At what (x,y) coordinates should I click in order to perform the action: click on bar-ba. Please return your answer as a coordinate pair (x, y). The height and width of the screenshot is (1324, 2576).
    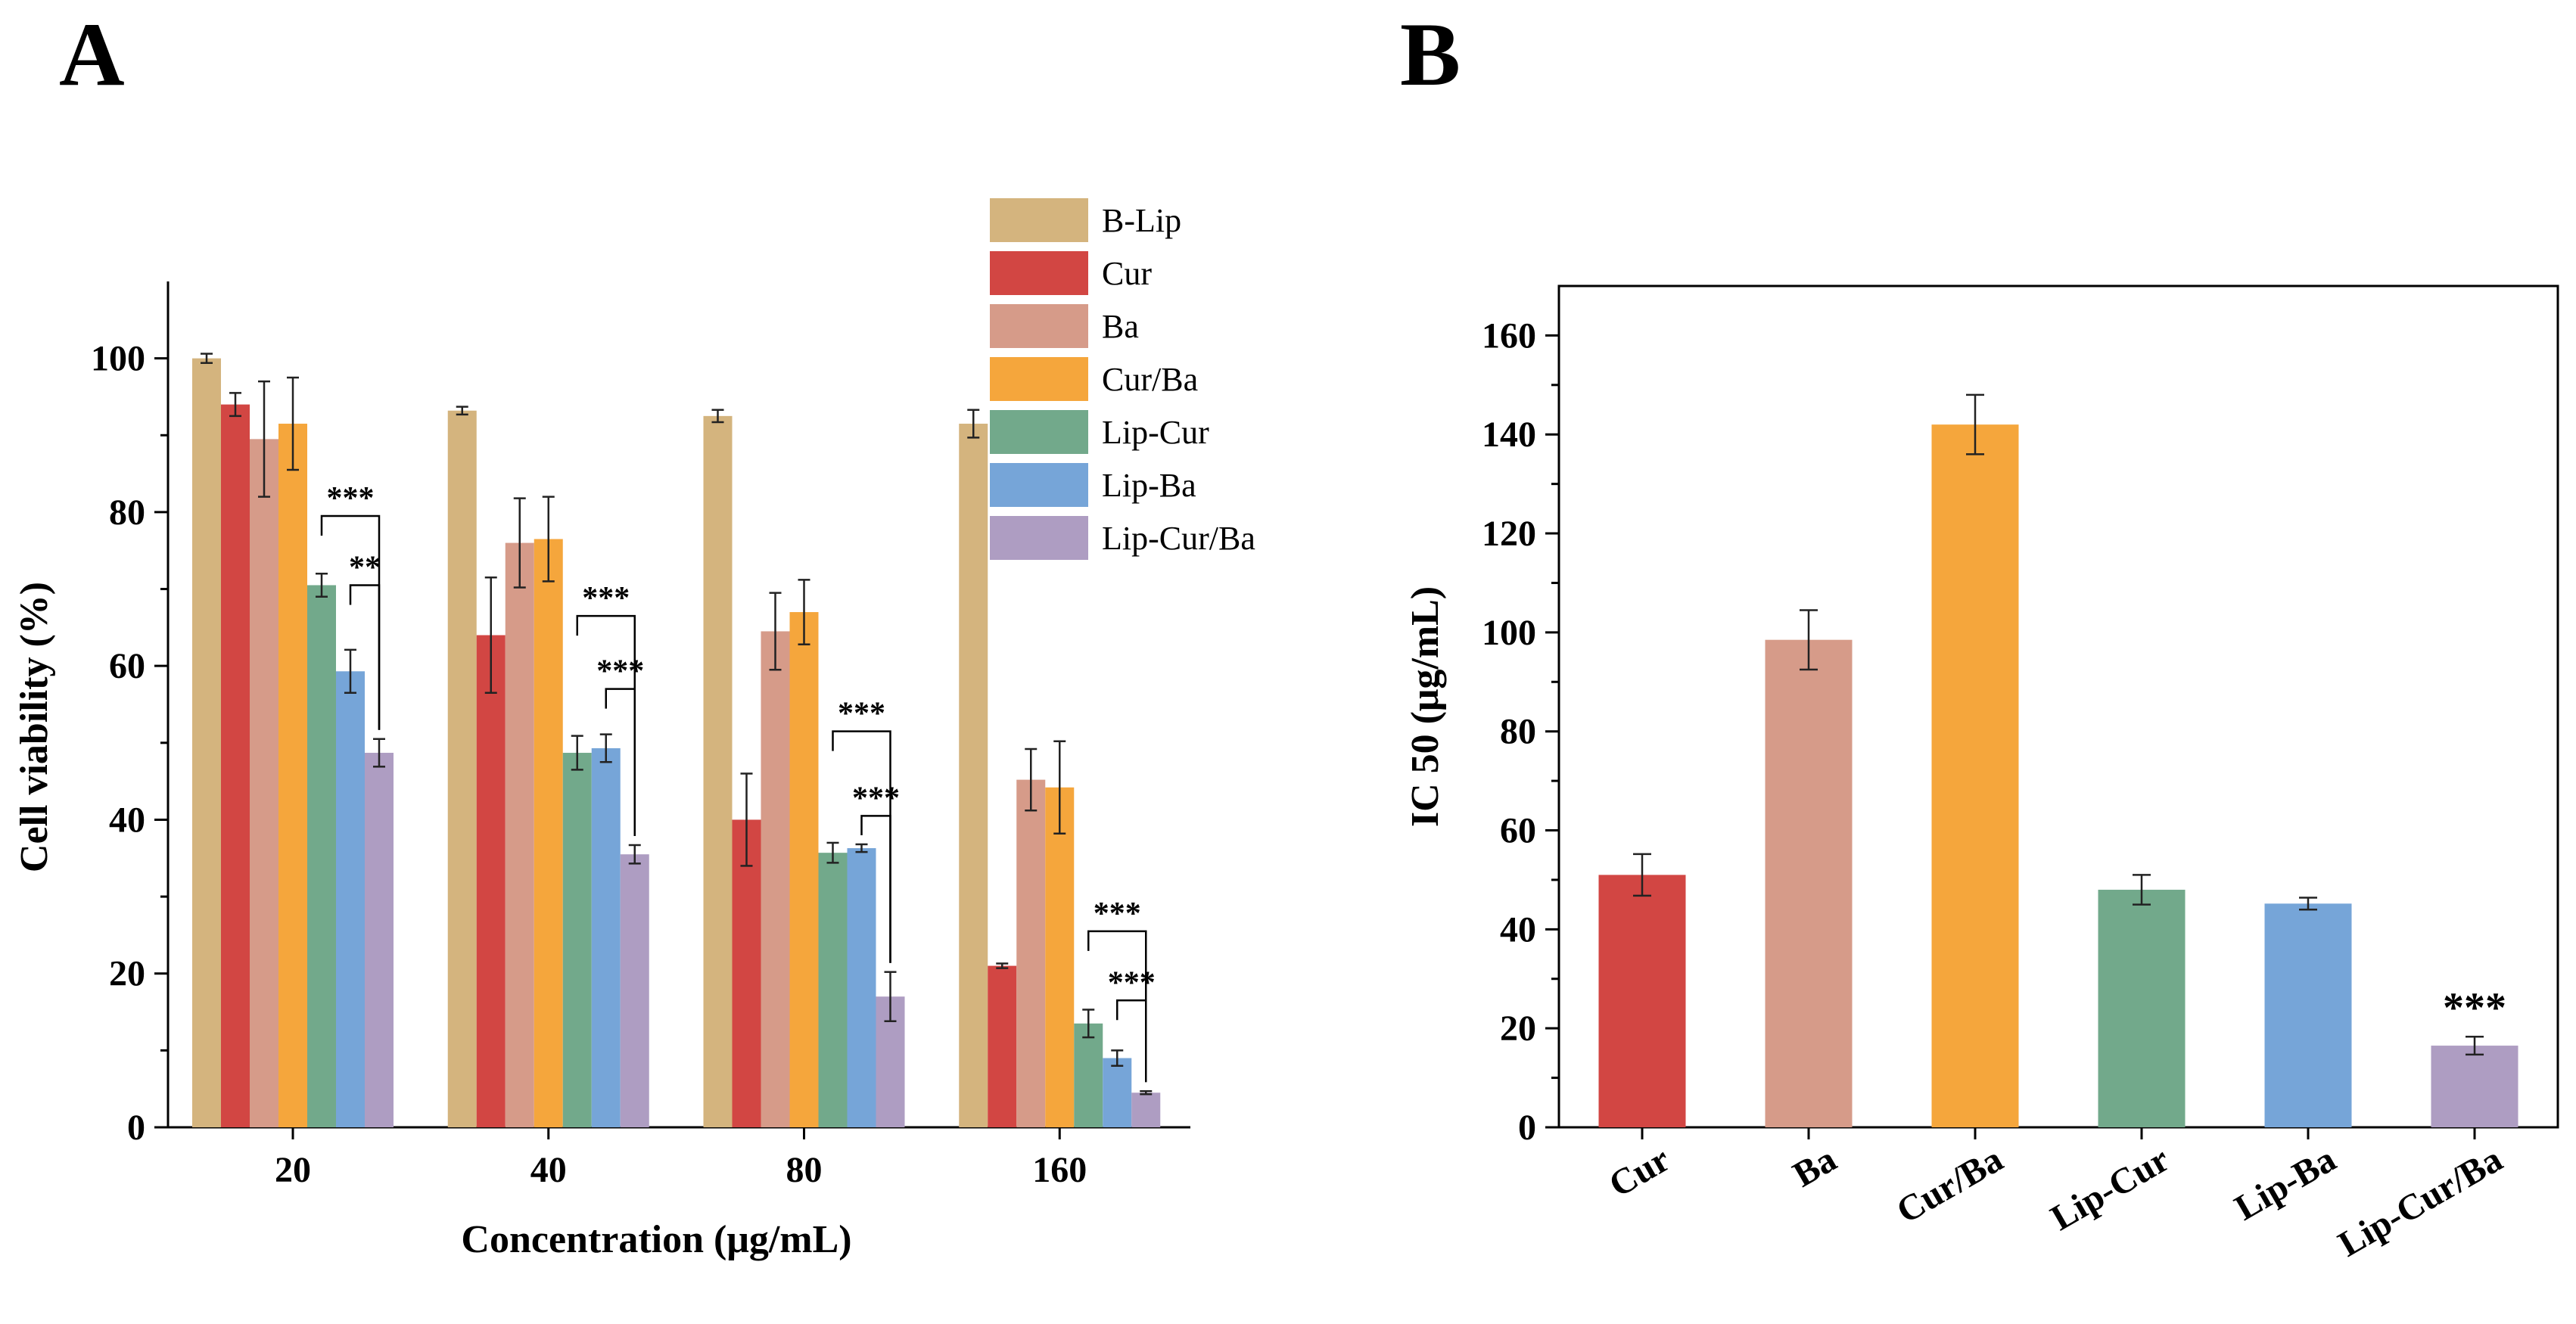
    Looking at the image, I should click on (1809, 883).